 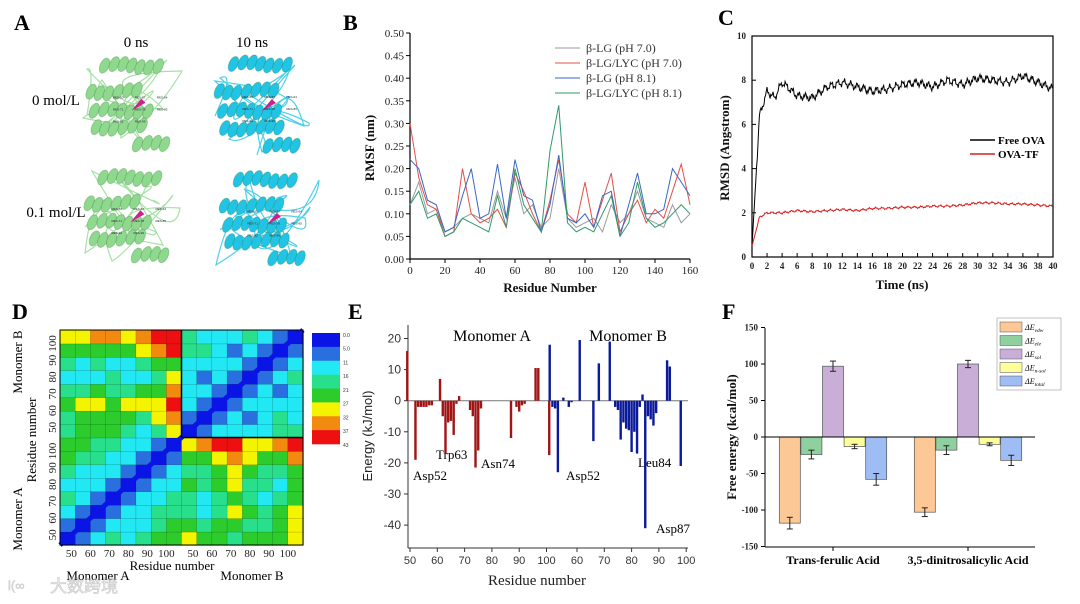 What do you see at coordinates (346, 350) in the screenshot?
I see `colorbar-label: 5.0` at bounding box center [346, 350].